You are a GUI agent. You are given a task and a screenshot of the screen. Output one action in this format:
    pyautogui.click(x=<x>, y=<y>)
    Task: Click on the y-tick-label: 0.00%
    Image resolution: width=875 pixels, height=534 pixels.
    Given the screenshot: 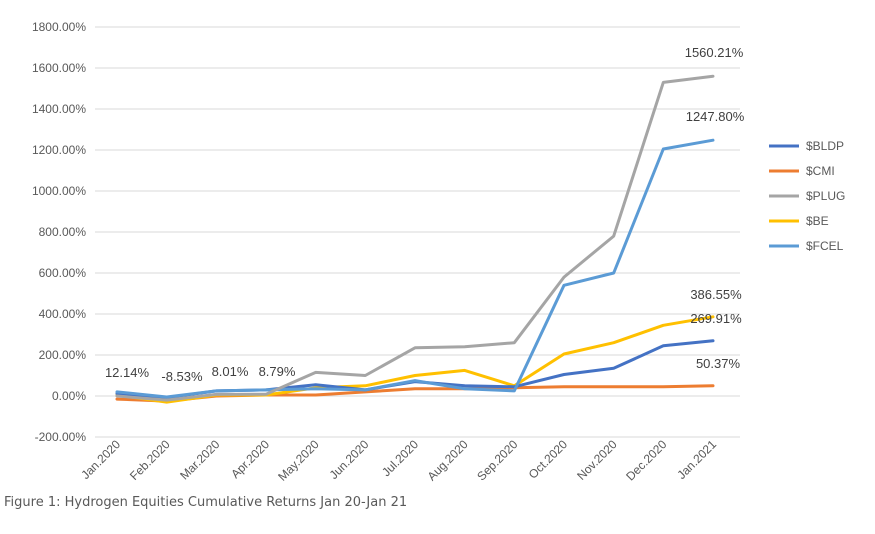 What is the action you would take?
    pyautogui.click(x=69, y=396)
    